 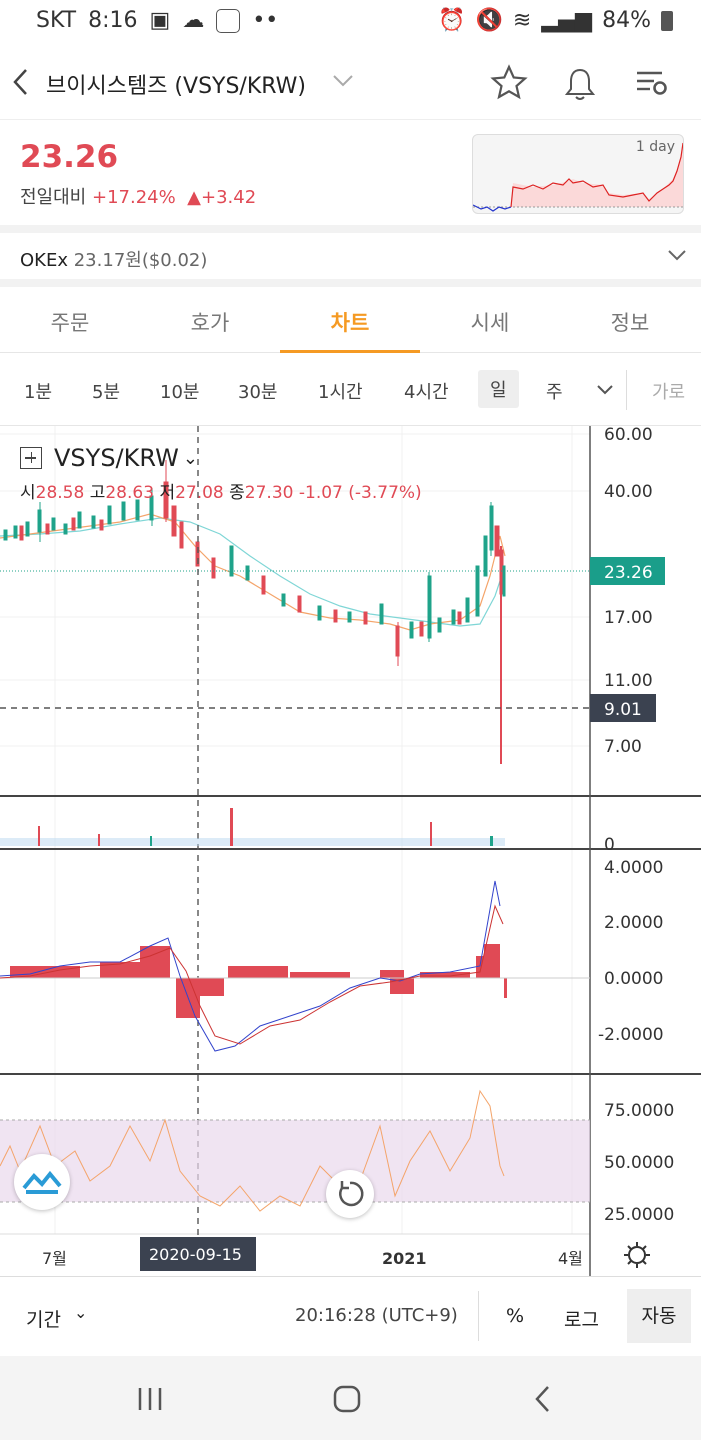 I want to click on tab-quotes: 시세, so click(x=490, y=323).